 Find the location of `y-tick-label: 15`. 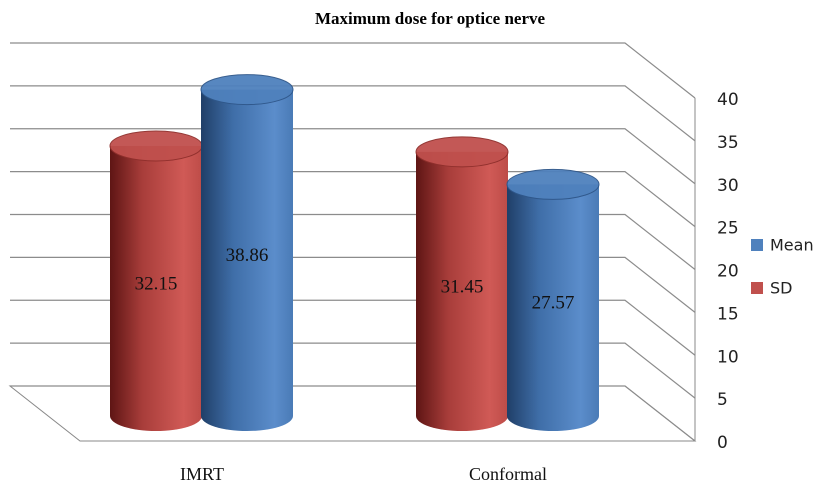

y-tick-label: 15 is located at coordinates (728, 314).